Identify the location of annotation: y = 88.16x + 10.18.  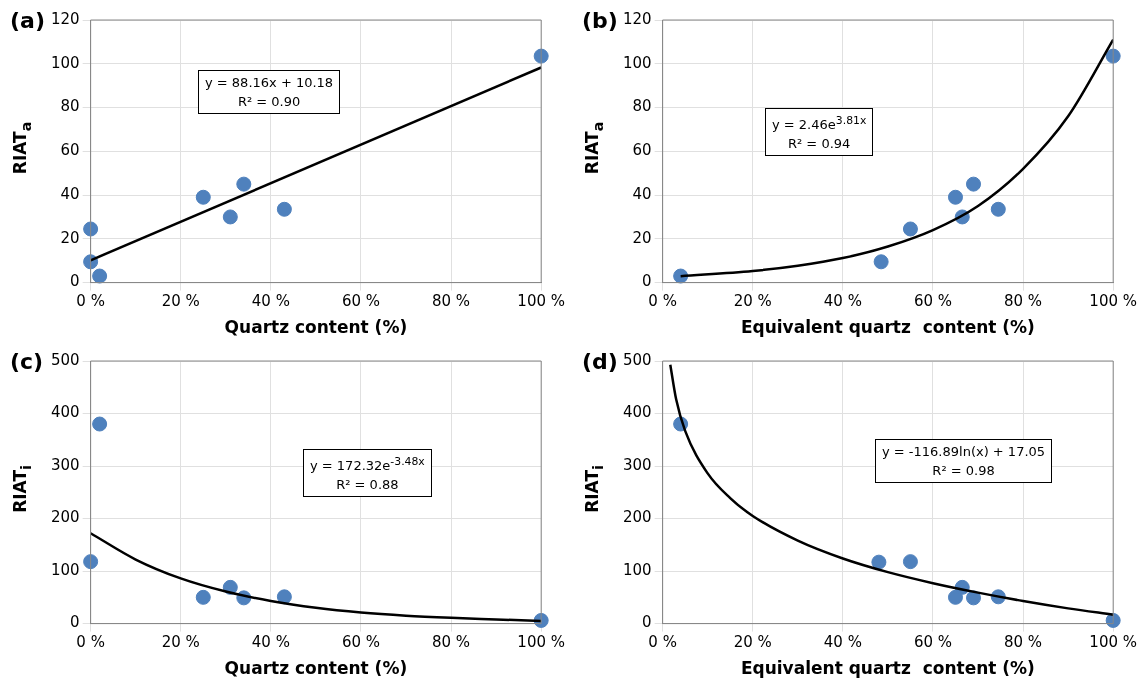
(269, 83).